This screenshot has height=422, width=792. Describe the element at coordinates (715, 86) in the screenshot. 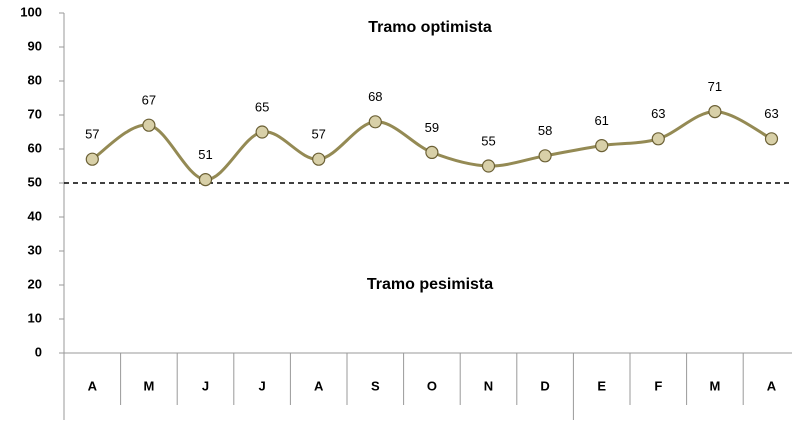

I see `data-label: 71` at that location.